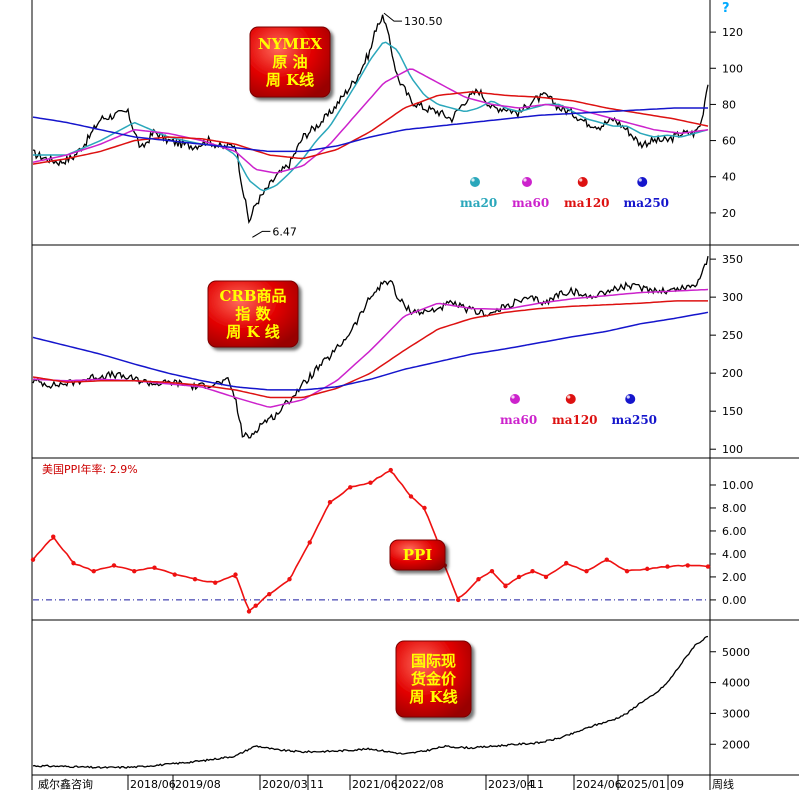 The height and width of the screenshot is (790, 799). What do you see at coordinates (734, 508) in the screenshot?
I see `y-tick-label: 8.00` at bounding box center [734, 508].